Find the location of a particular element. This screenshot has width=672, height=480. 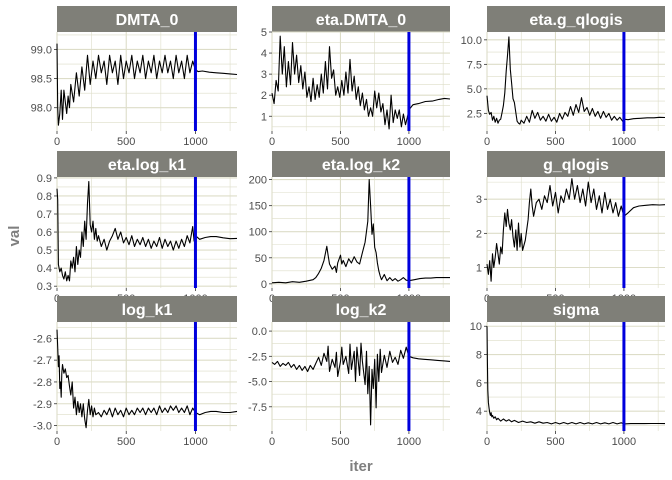

panel-log-k2: log_k2 -7.5 -5.0 -2.5 0.0 0 500 1000 is located at coordinates (349, 372).